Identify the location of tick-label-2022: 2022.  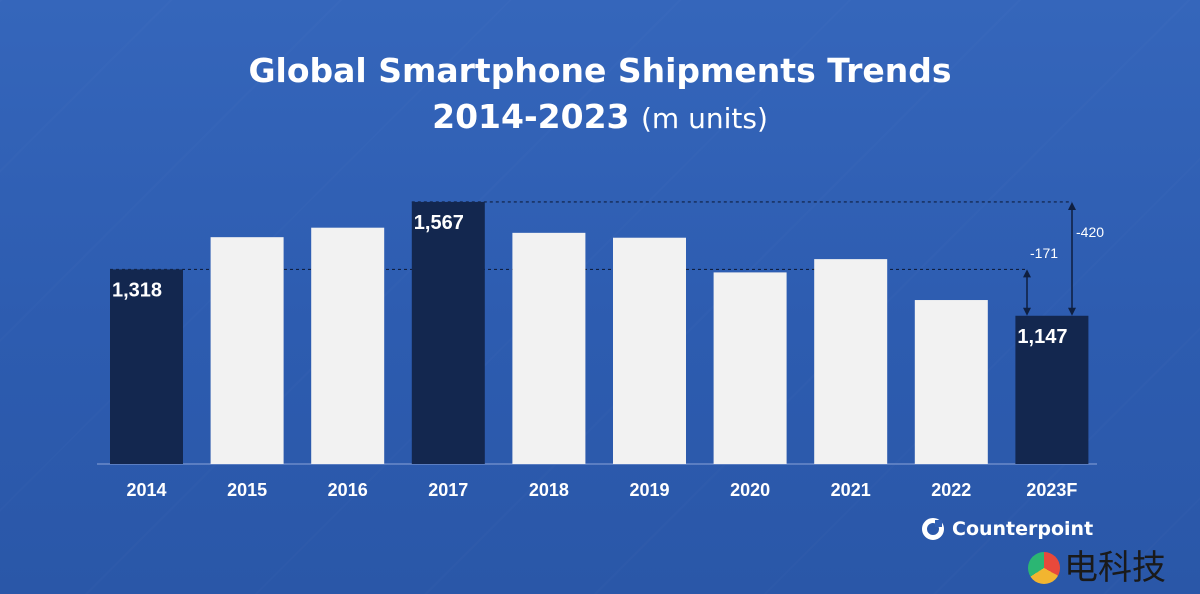
(951, 490).